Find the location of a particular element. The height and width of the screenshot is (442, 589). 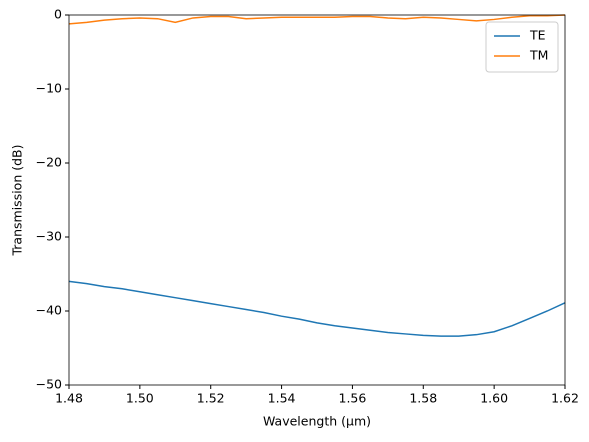

y-tick-label: 0 is located at coordinates (58, 14).